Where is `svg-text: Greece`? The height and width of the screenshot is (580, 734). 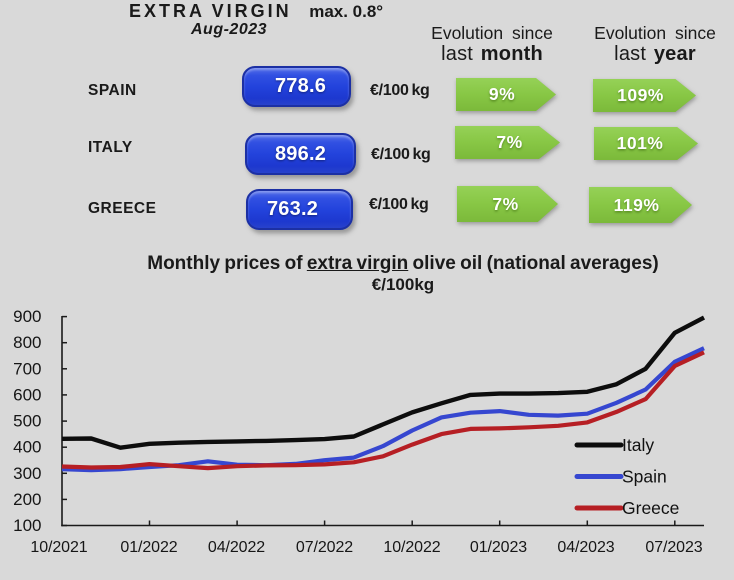
svg-text: Greece is located at coordinates (650, 508).